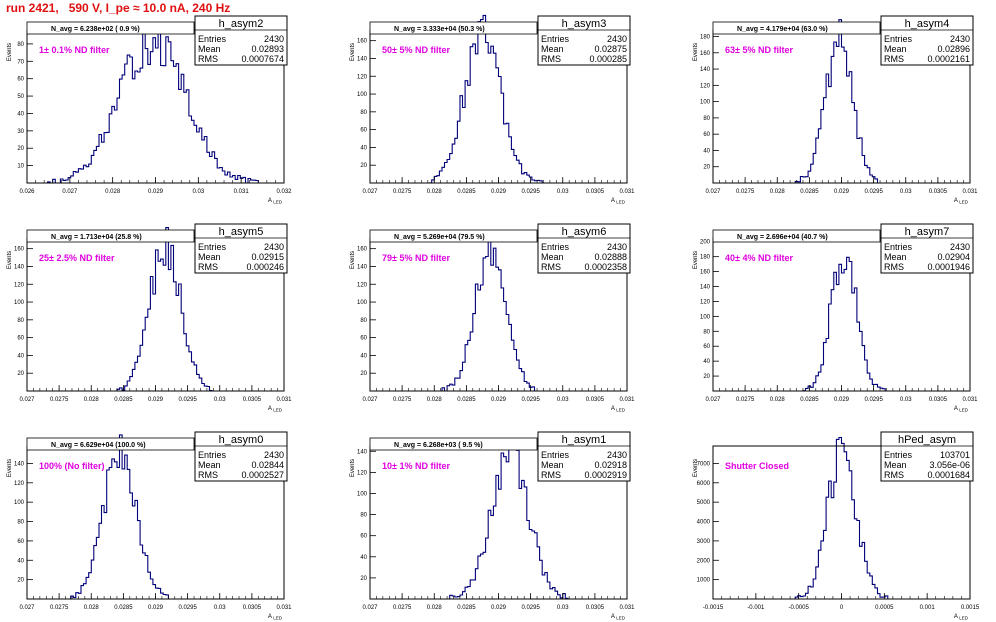 The image size is (996, 622). Describe the element at coordinates (706, 347) in the screenshot. I see `y-tick-label: 60` at that location.